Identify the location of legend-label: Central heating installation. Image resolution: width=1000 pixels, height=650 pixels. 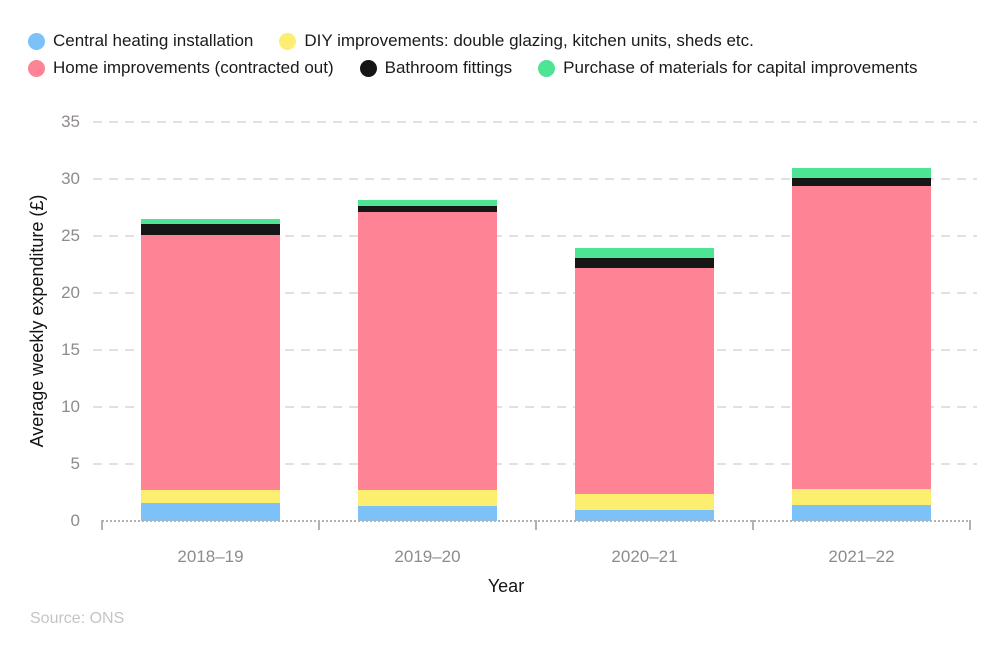
(153, 40).